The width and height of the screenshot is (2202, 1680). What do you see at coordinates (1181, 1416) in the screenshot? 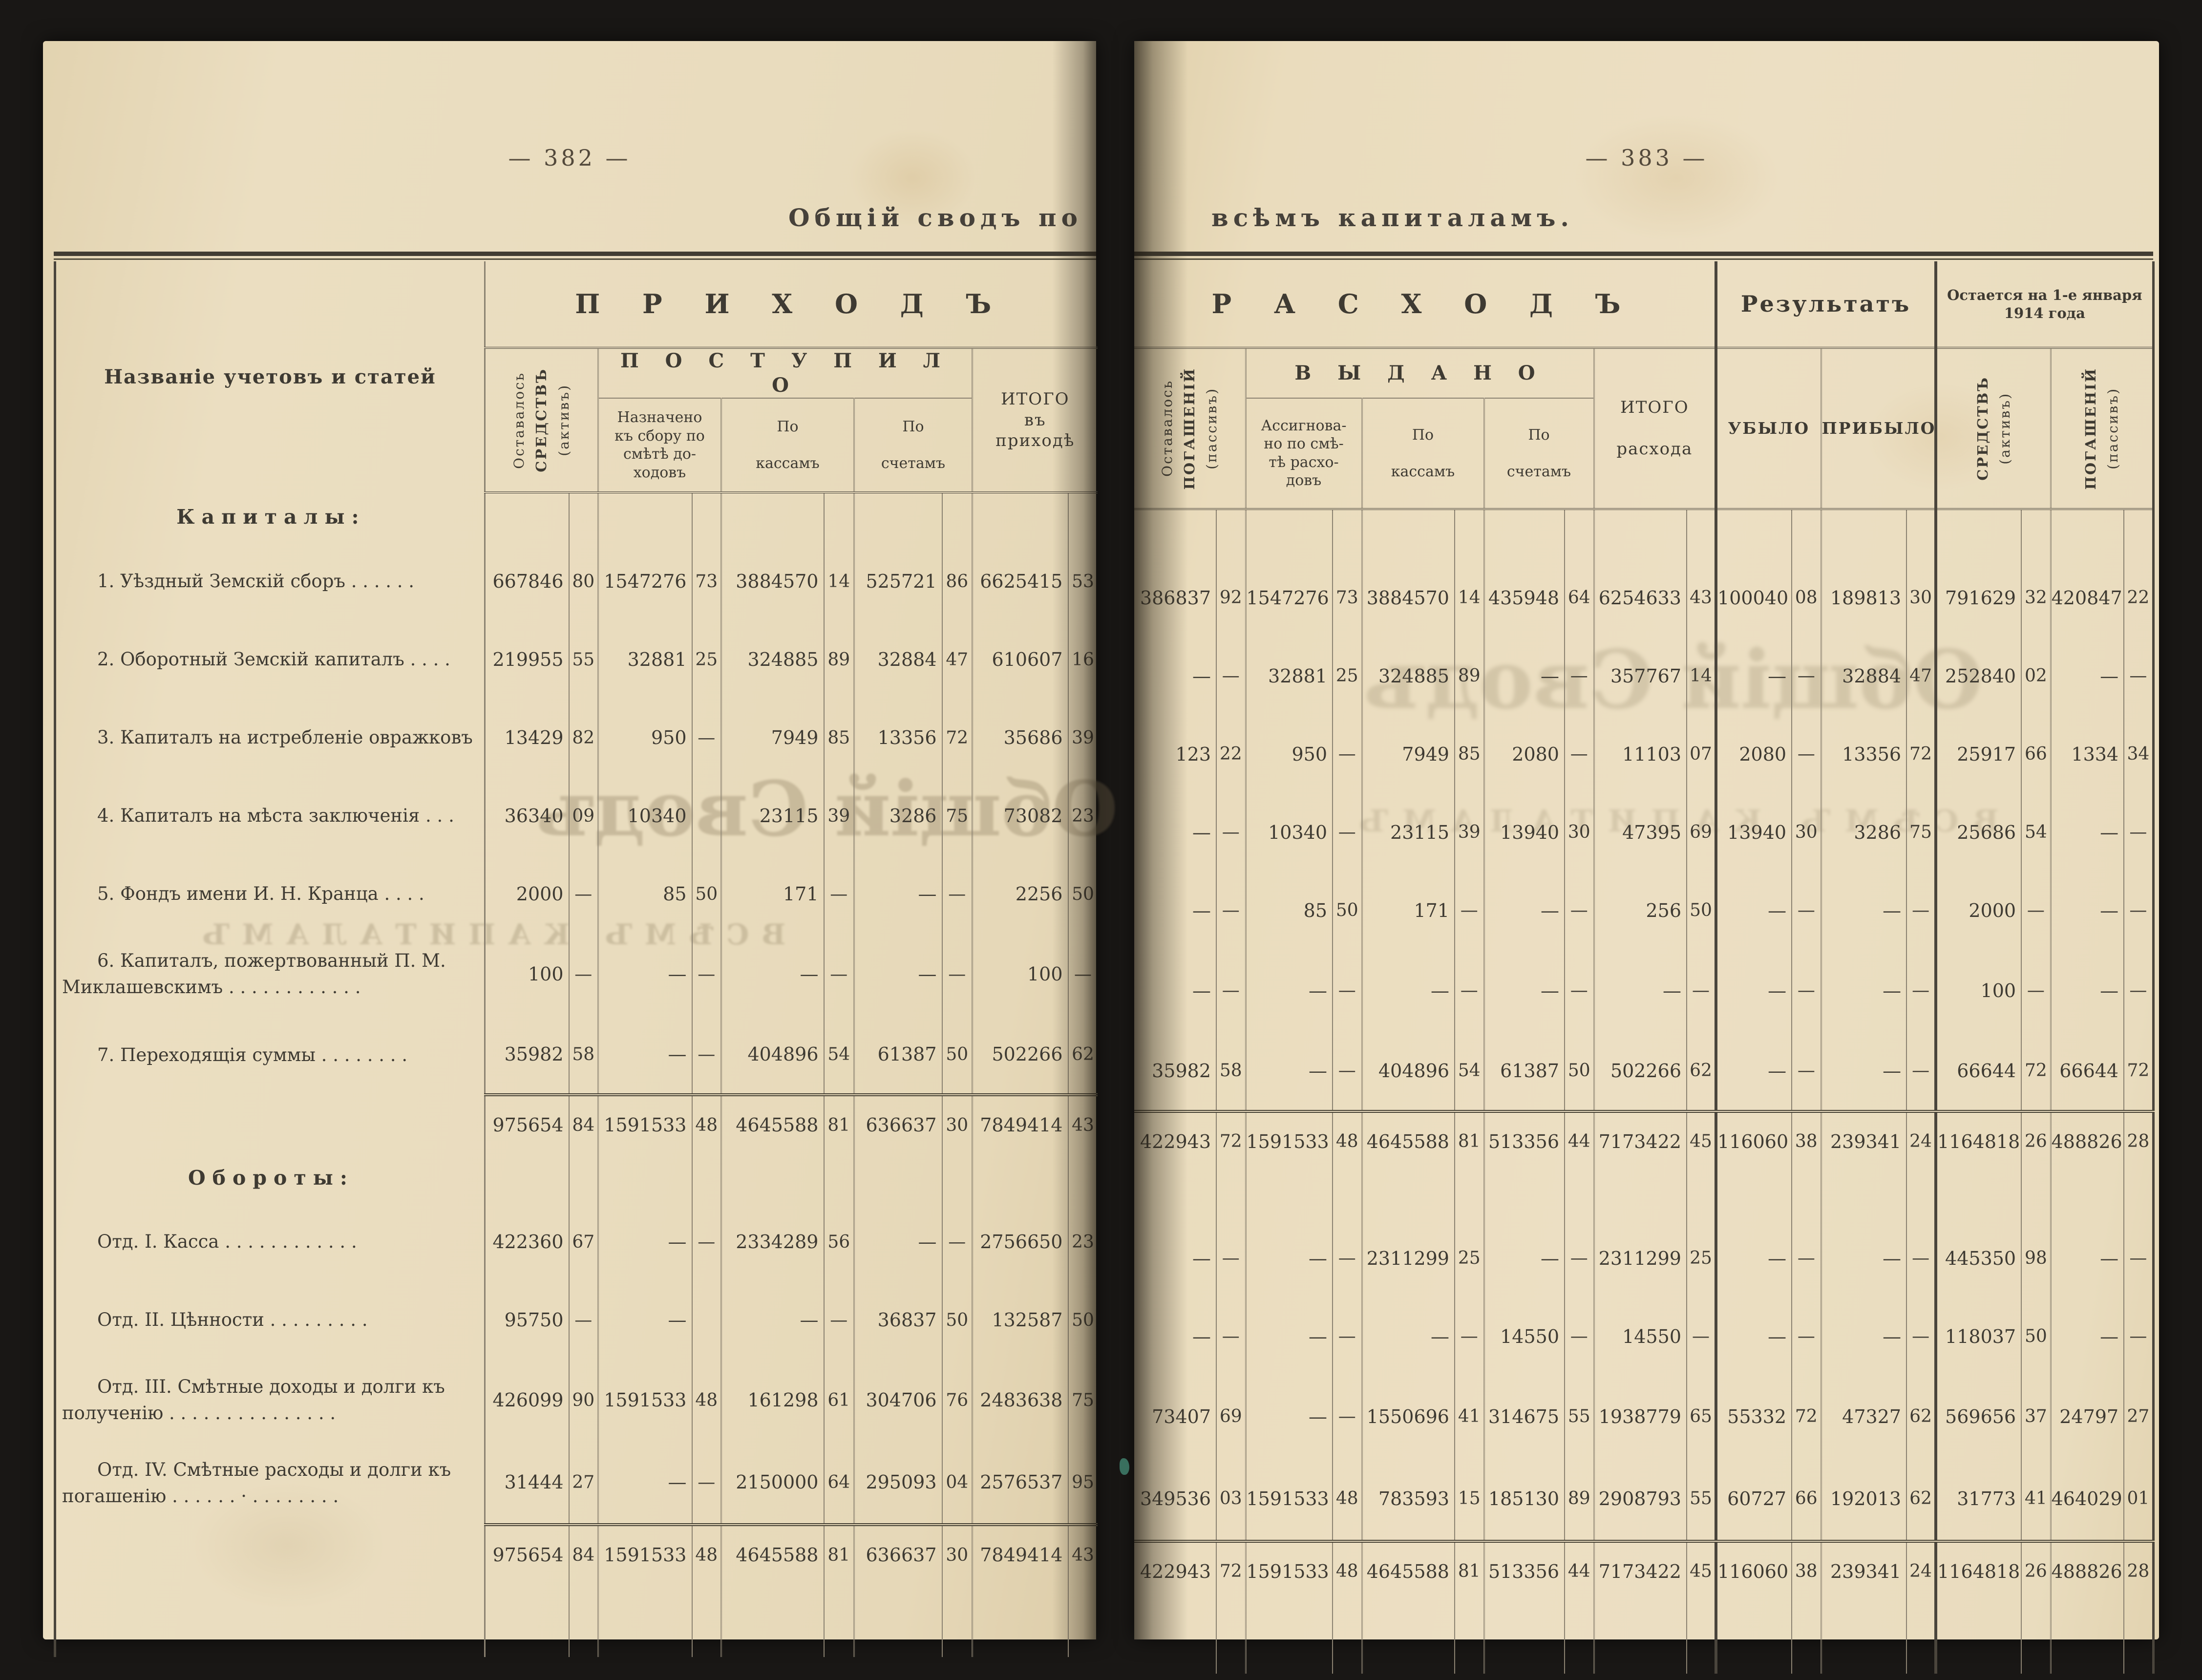
I see `amount-rubles: 73407` at bounding box center [1181, 1416].